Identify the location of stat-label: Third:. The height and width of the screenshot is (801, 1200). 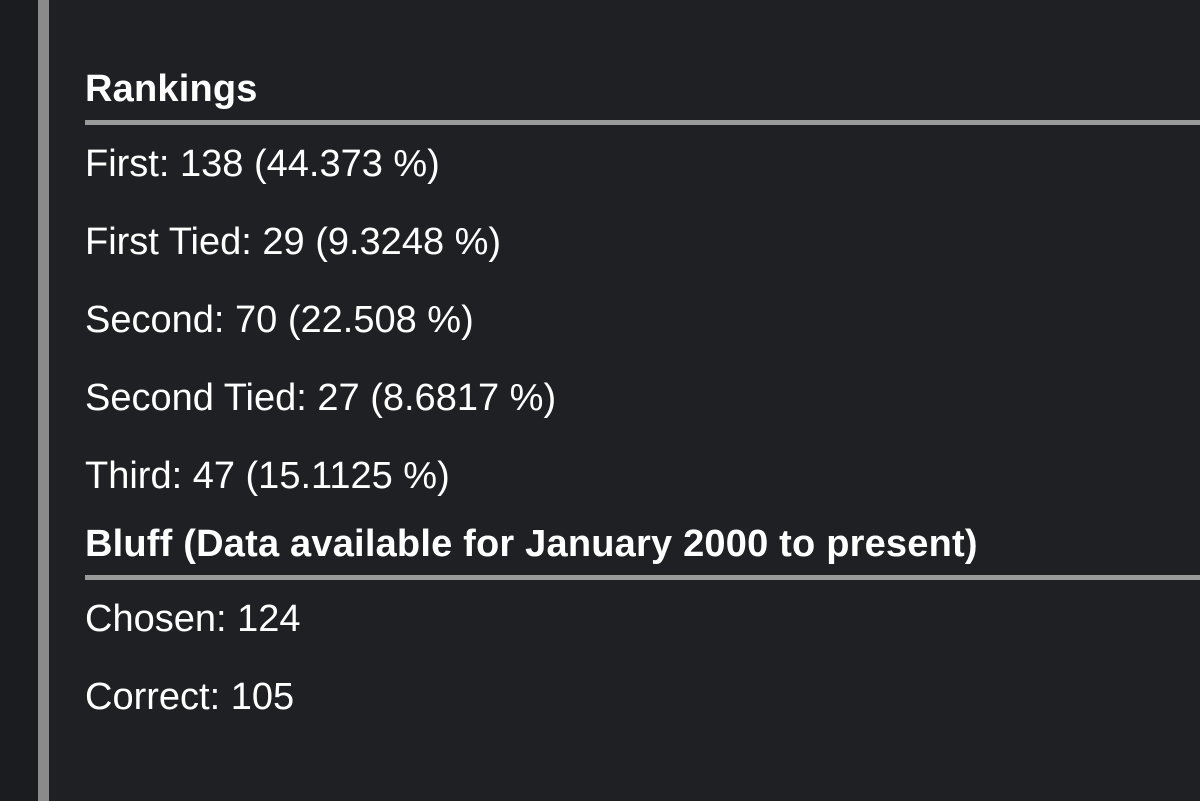
(134, 476).